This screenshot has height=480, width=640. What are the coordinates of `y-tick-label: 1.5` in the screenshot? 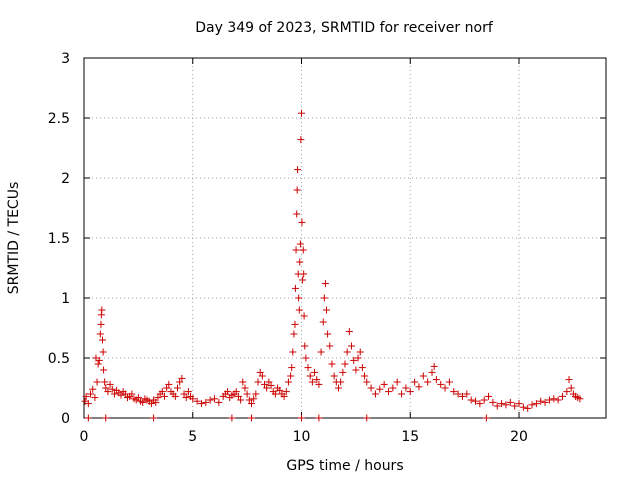 It's located at (59, 239).